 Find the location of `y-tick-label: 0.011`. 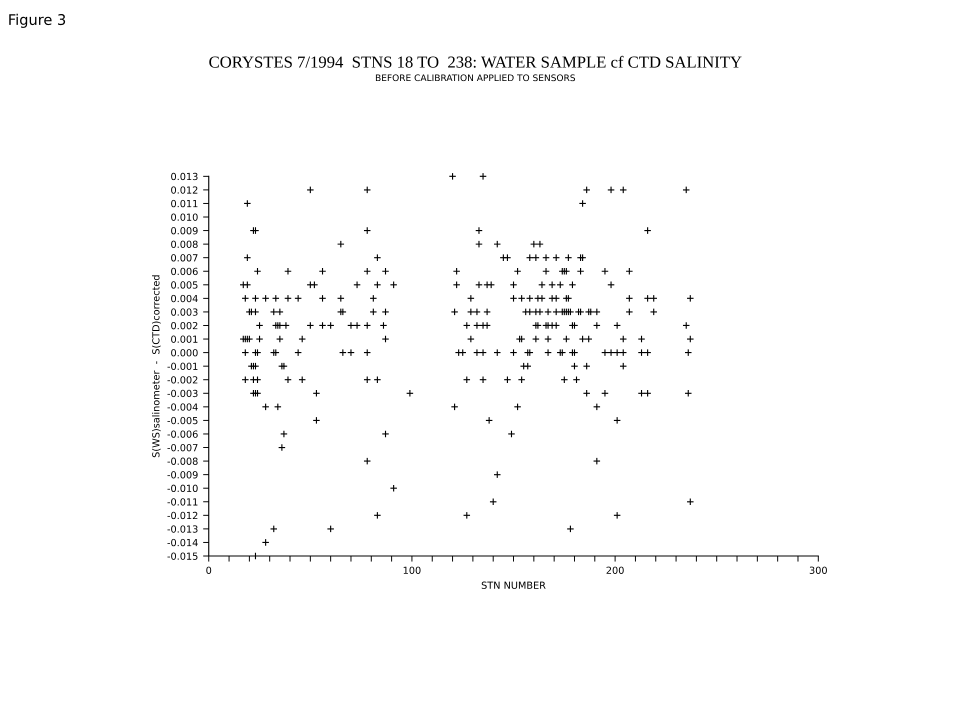

y-tick-label: 0.011 is located at coordinates (184, 204).